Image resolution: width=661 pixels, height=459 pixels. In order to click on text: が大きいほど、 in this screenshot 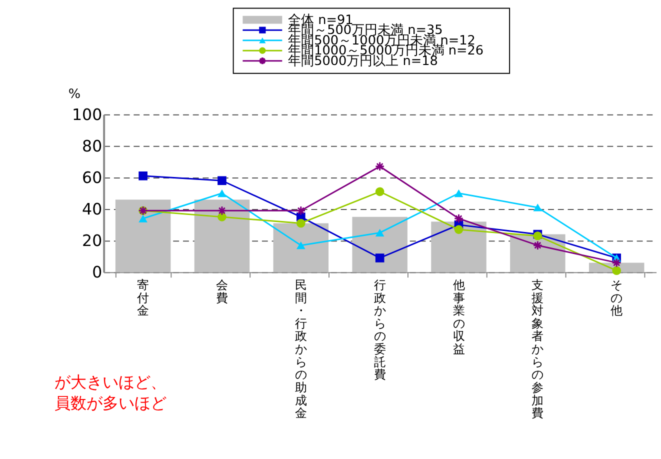, I will do `click(110, 382)`.